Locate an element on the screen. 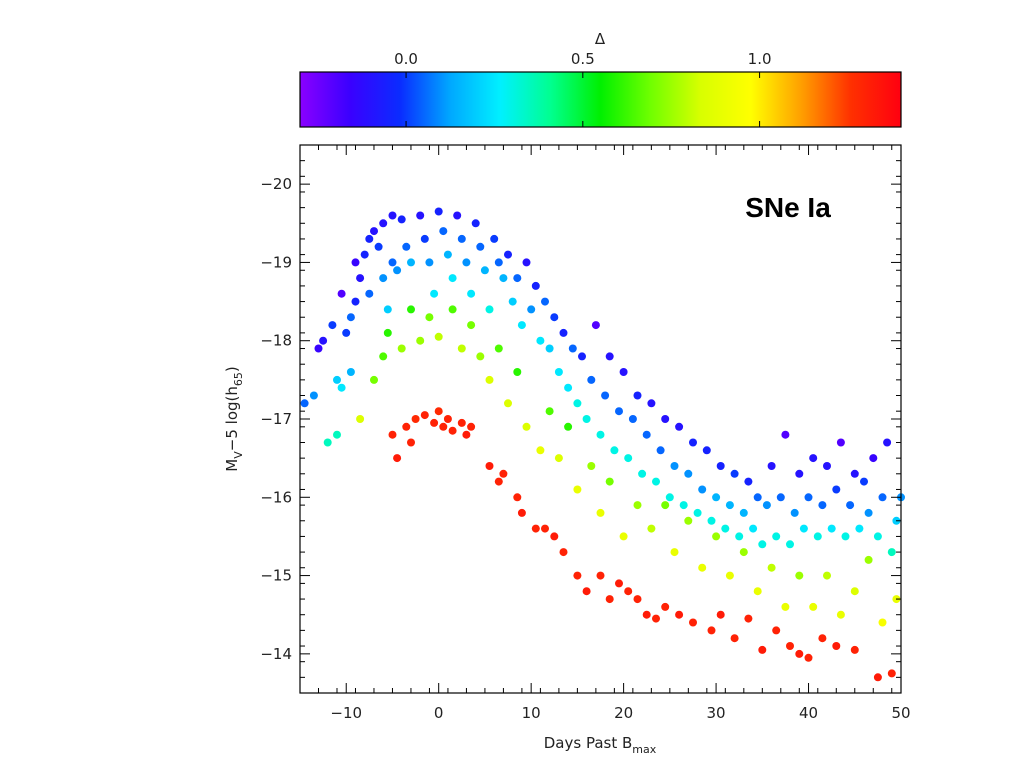 Image resolution: width=1024 pixels, height=768 pixels. y-tick-label: −14 is located at coordinates (276, 654).